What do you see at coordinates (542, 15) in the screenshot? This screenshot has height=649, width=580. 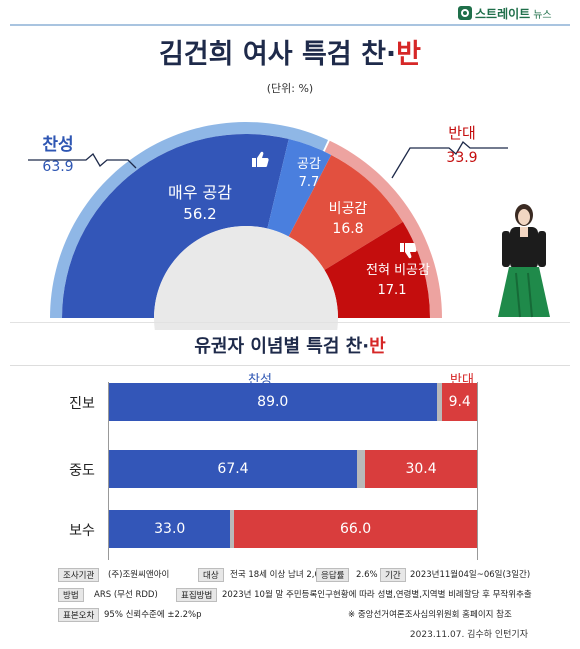 I see `brand-suffix: 뉴스` at bounding box center [542, 15].